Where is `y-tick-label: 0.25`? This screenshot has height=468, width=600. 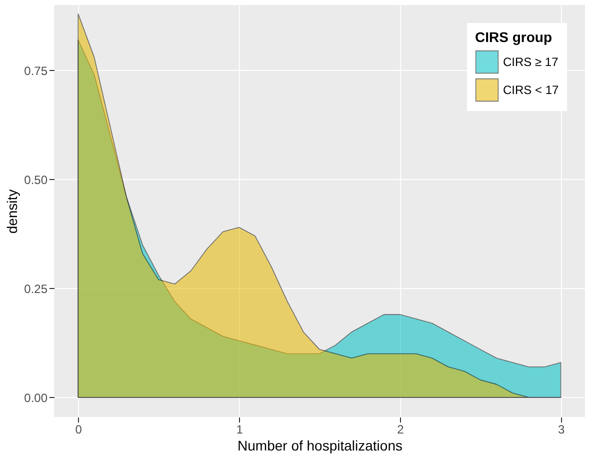 y-tick-label: 0.25 is located at coordinates (36, 289).